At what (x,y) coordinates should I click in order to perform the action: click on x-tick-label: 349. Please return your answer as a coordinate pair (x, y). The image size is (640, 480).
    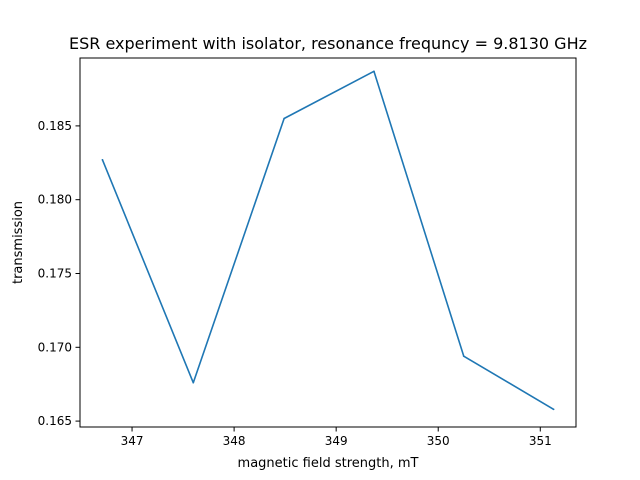
    Looking at the image, I should click on (336, 441).